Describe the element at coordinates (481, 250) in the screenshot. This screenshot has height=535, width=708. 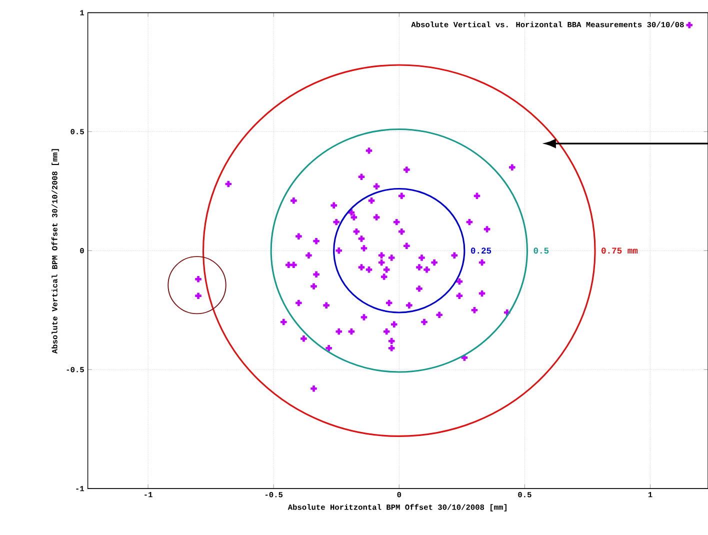
I see `annotation: 0.25` at that location.